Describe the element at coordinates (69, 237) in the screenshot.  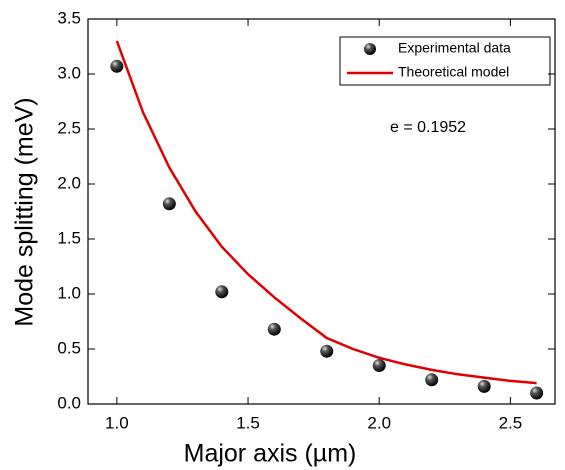
I see `y-tick-label: 1.5` at that location.